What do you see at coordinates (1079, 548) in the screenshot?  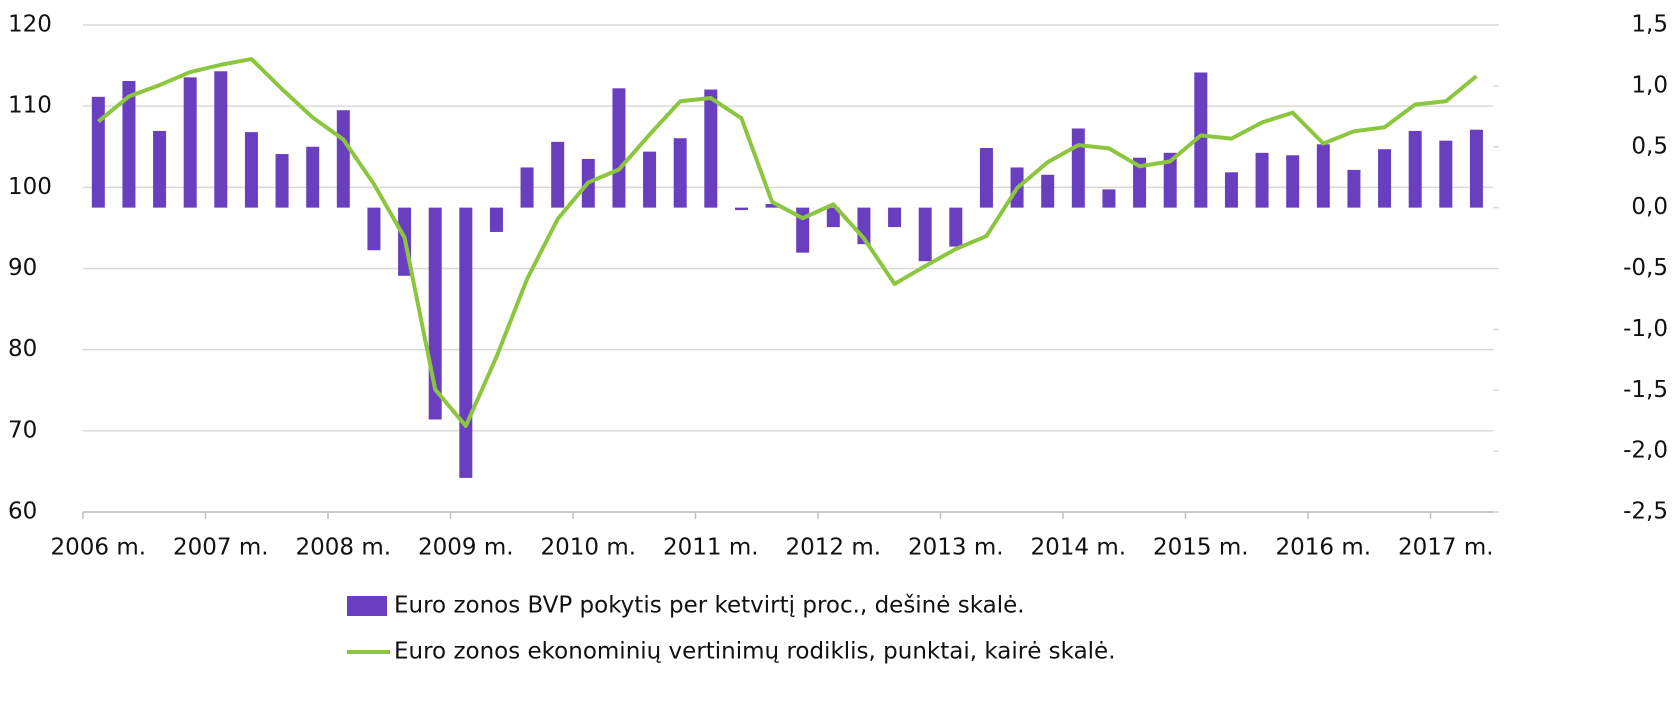 I see `x-tick-label: 2014 m.` at bounding box center [1079, 548].